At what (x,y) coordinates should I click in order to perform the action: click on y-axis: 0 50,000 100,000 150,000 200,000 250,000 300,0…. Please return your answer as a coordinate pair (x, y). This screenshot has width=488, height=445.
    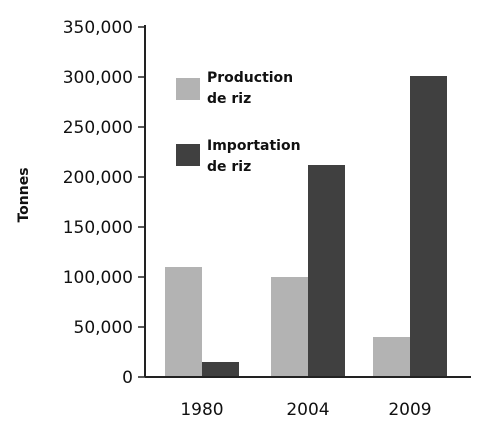
    Looking at the image, I should click on (104, 203).